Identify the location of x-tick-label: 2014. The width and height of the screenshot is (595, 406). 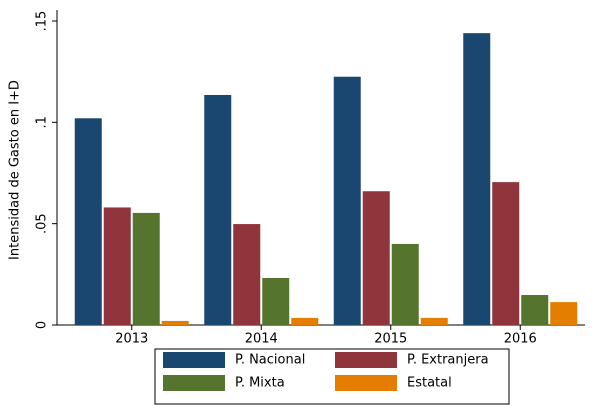
(261, 339).